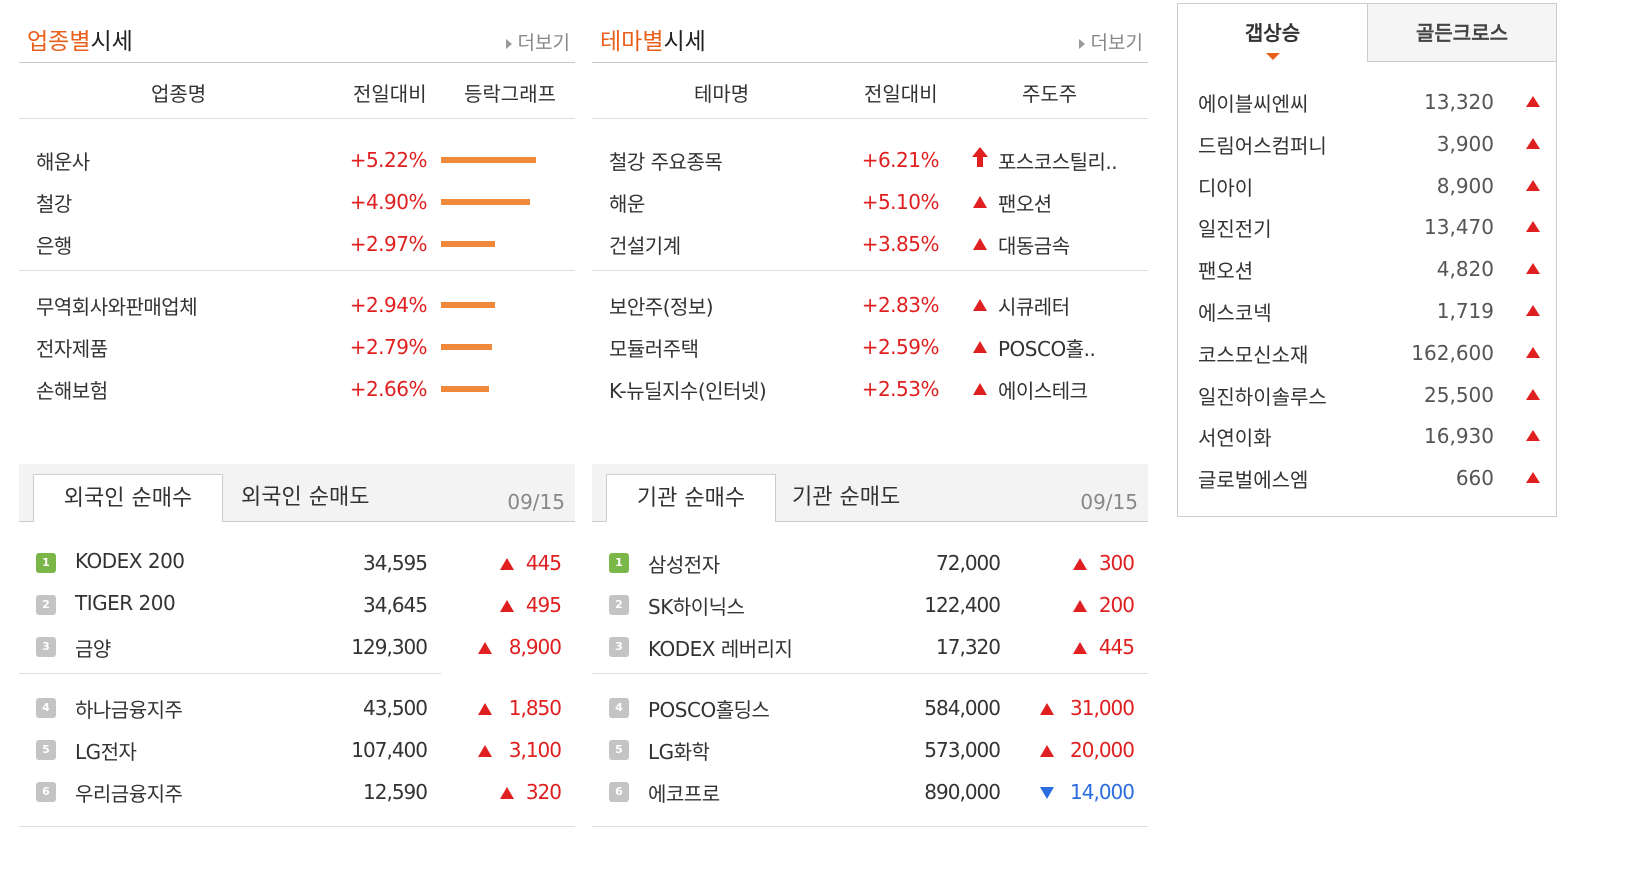  Describe the element at coordinates (1047, 349) in the screenshot. I see `theme-leader-stock: POSCO홀..` at that location.